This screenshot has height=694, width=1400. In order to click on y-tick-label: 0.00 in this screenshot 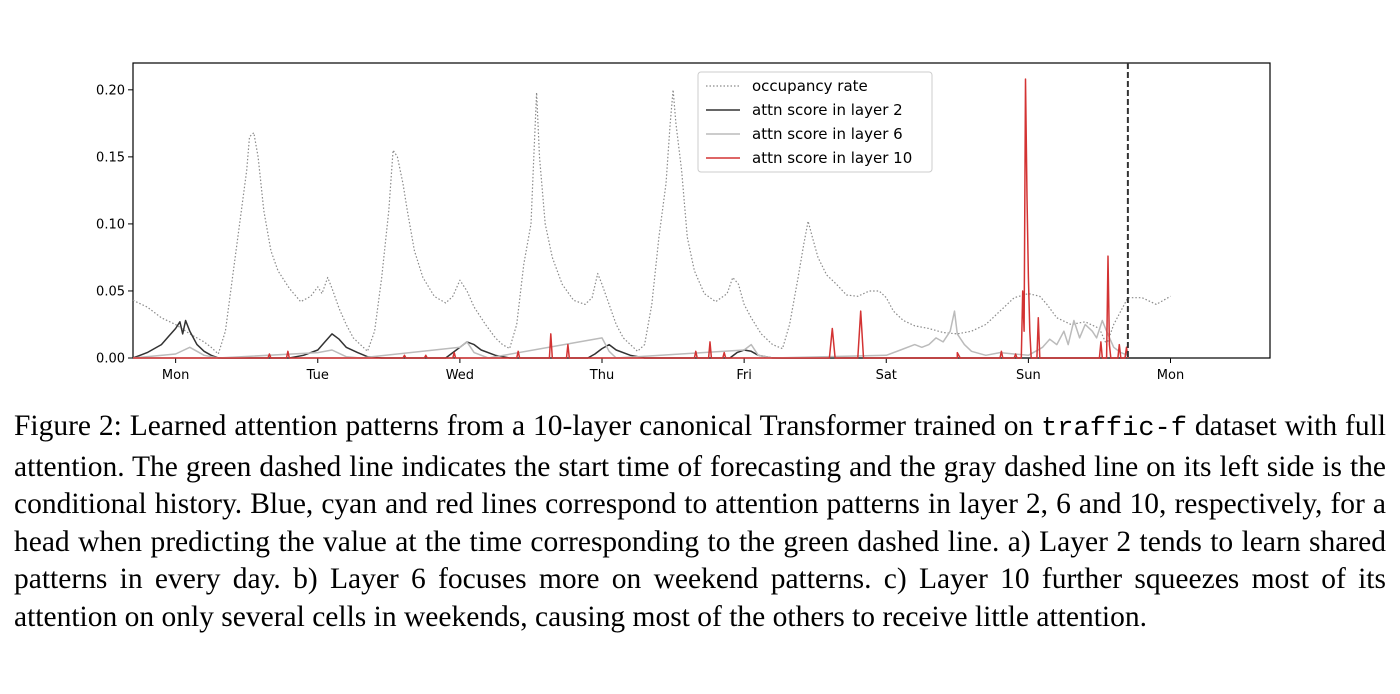, I will do `click(110, 359)`.